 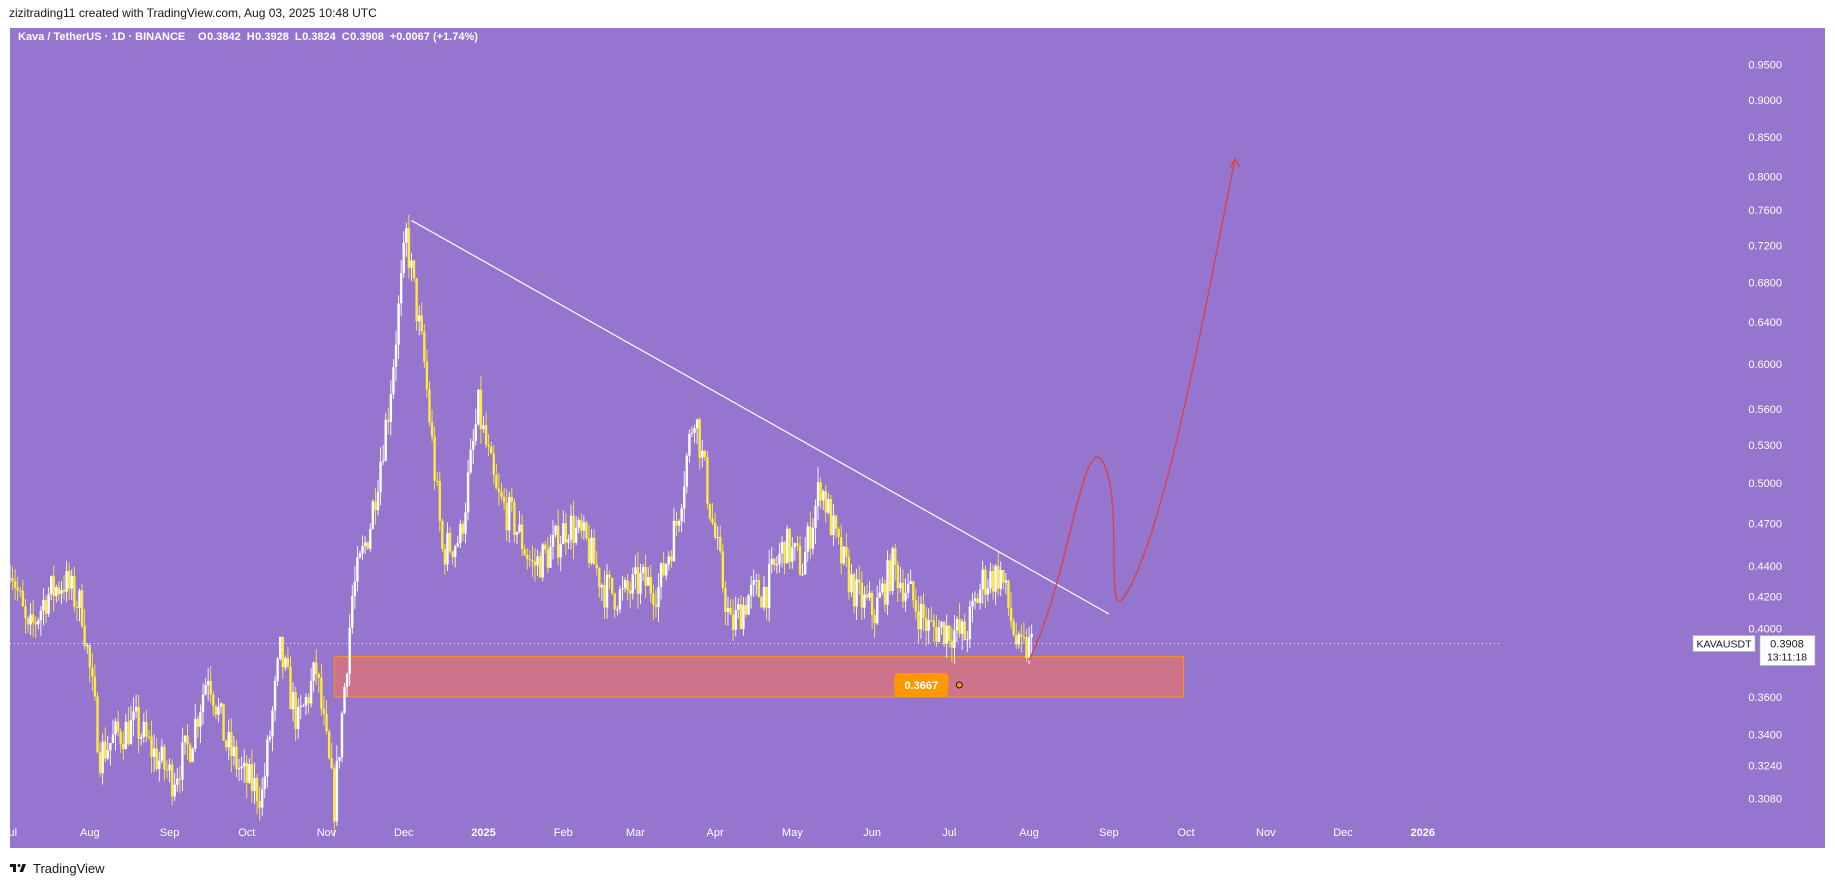 I want to click on time-tick-label: Jun, so click(x=872, y=833).